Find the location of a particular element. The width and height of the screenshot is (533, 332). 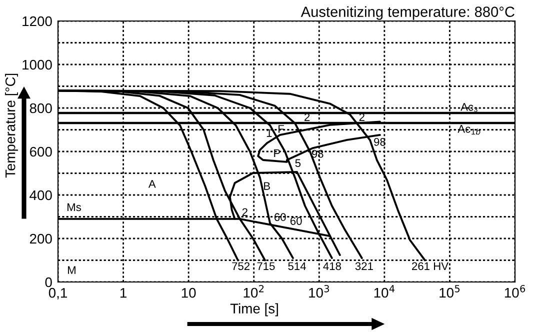

annotation: M is located at coordinates (72, 270).